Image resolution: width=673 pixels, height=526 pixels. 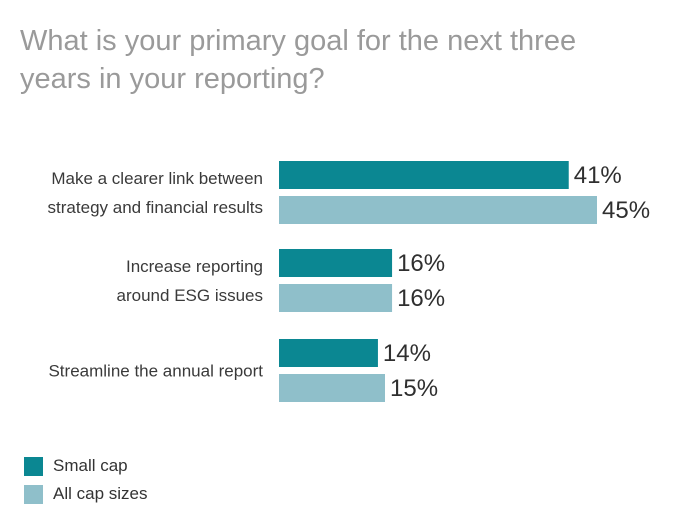 I want to click on data-label: 41%, so click(x=598, y=175).